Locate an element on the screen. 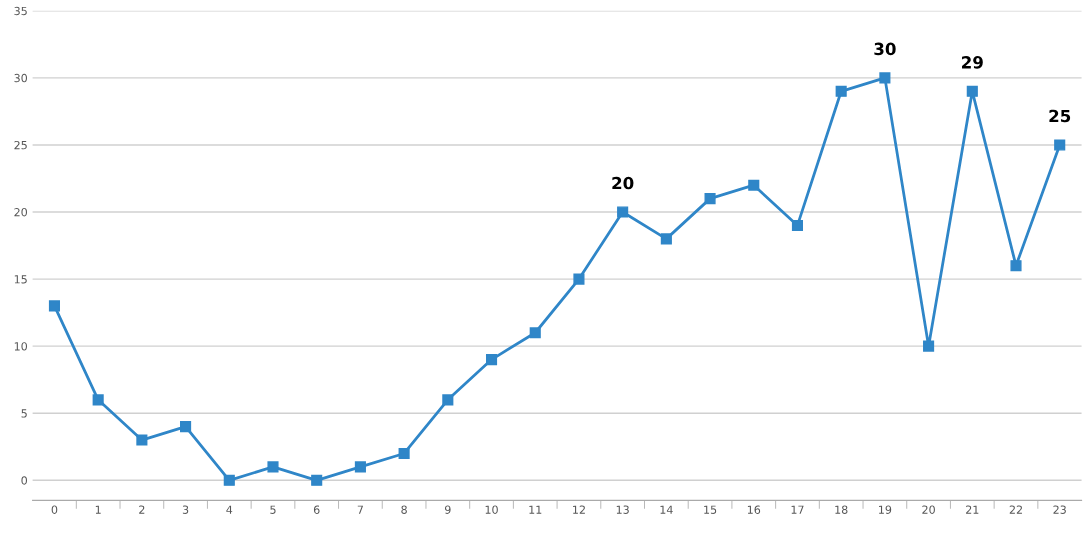 This screenshot has height=541, width=1087. y-tick-label: 10 is located at coordinates (21, 346).